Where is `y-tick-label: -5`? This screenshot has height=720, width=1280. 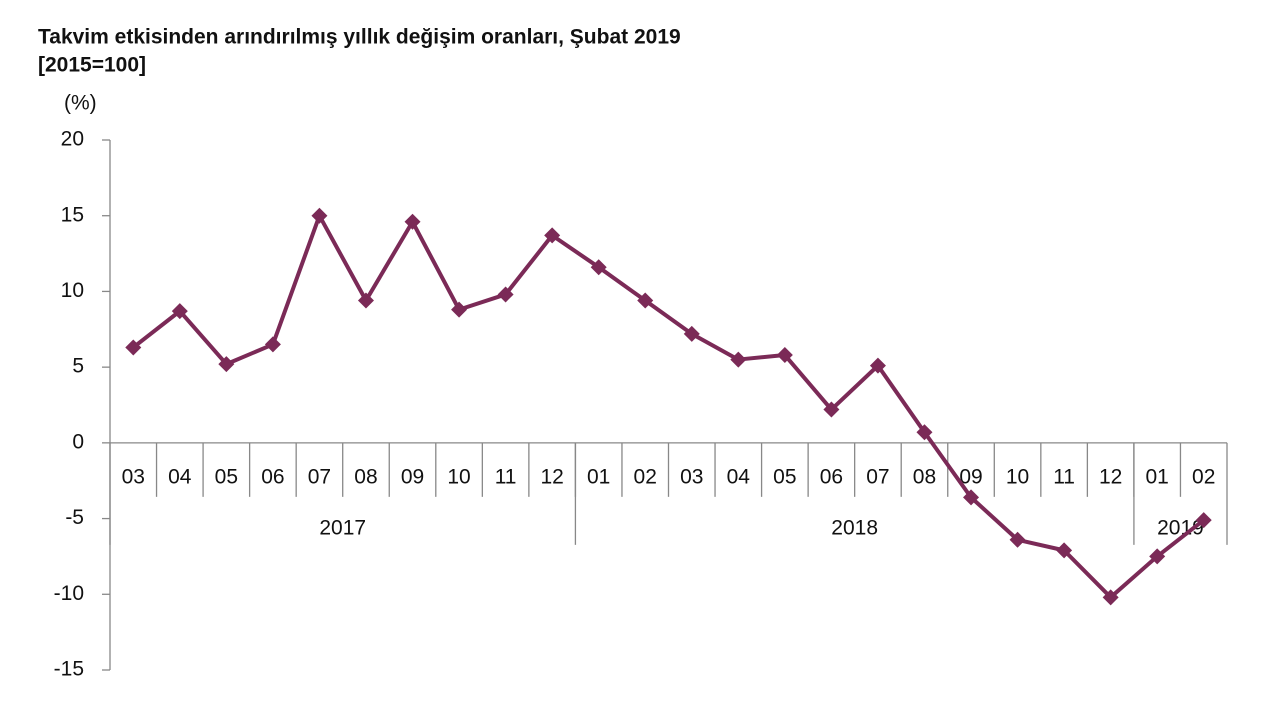 y-tick-label: -5 is located at coordinates (74, 517).